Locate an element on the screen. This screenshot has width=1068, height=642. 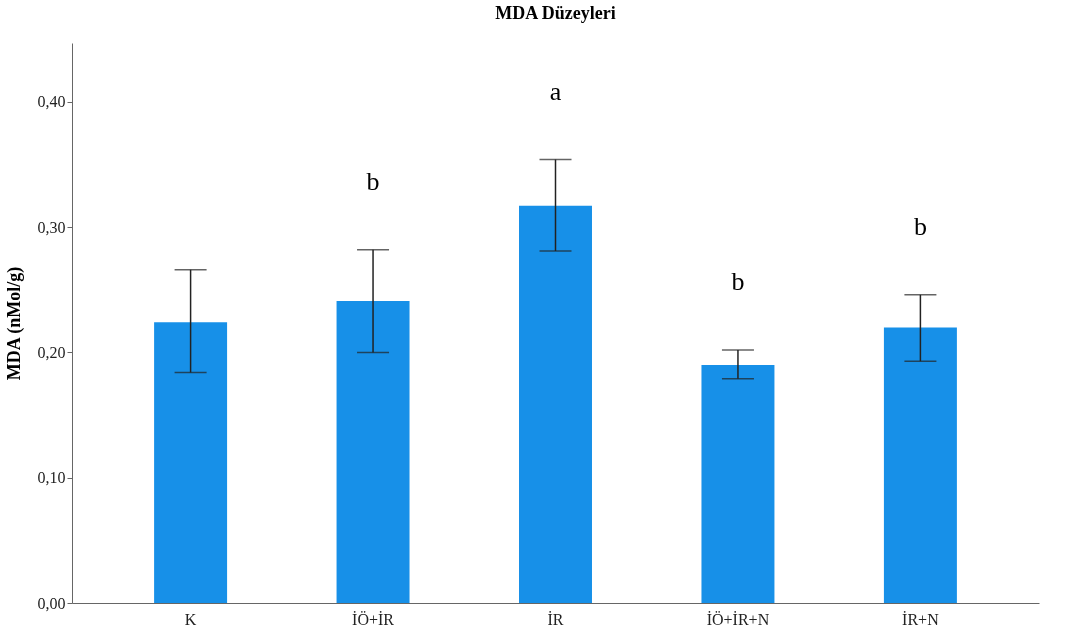
x-tick-label: İR is located at coordinates (555, 619).